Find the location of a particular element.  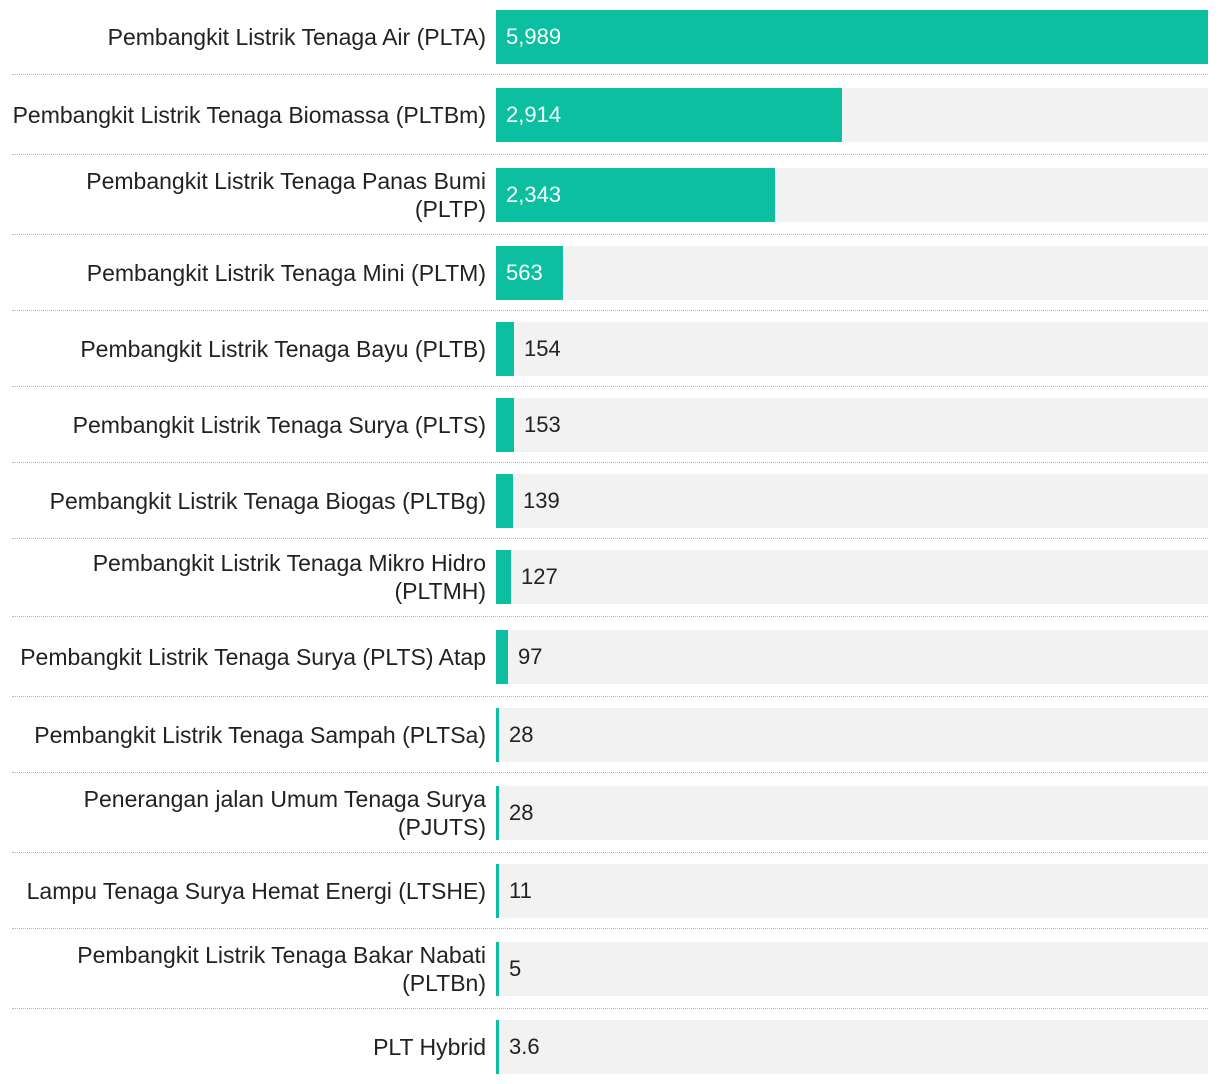

bar-track: 127 is located at coordinates (852, 577).